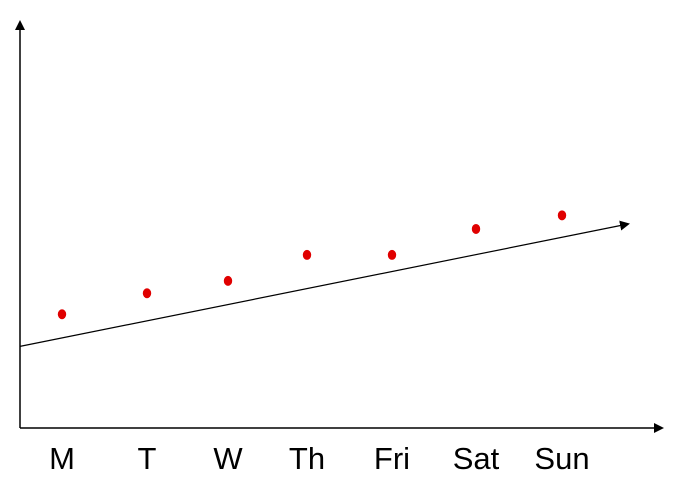 The width and height of the screenshot is (679, 482). I want to click on data-point-sat, so click(476, 228).